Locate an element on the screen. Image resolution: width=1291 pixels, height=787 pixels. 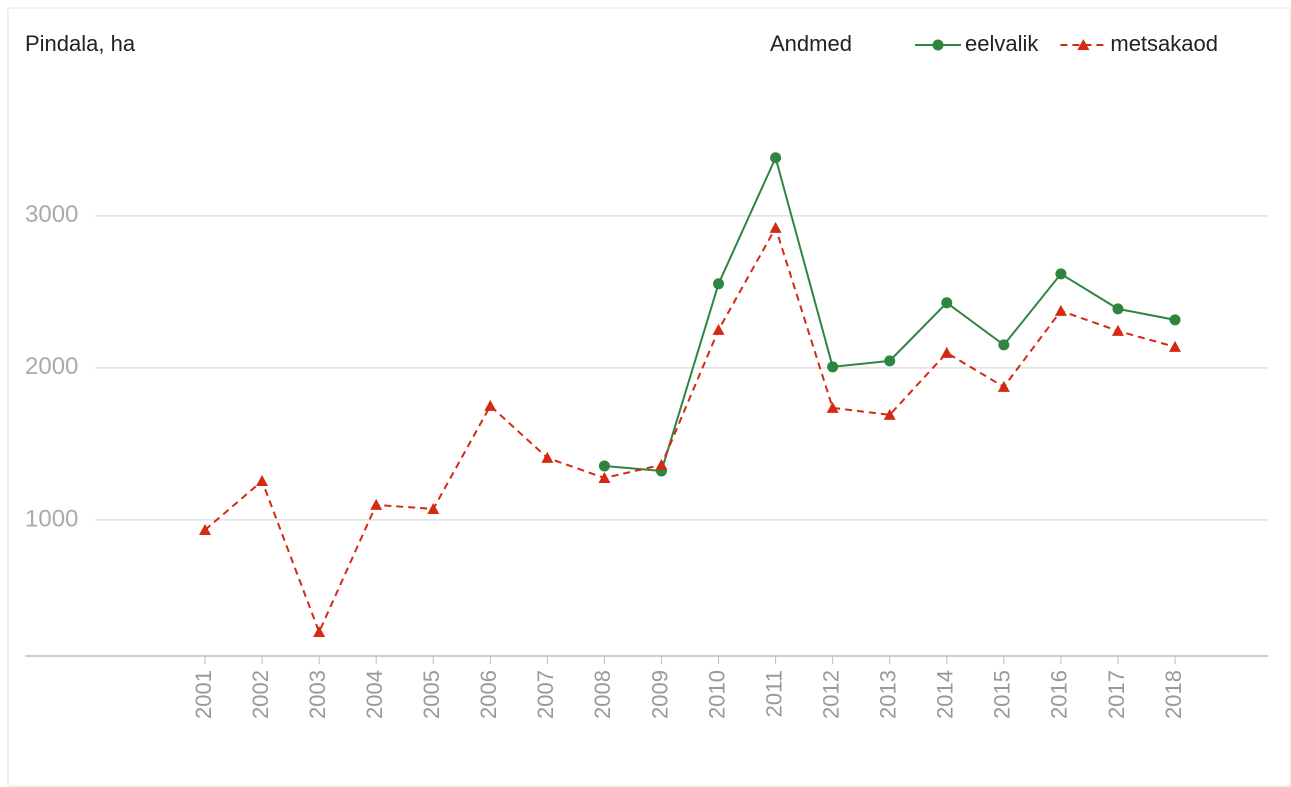
x-tick-label: 2015 is located at coordinates (1002, 694).